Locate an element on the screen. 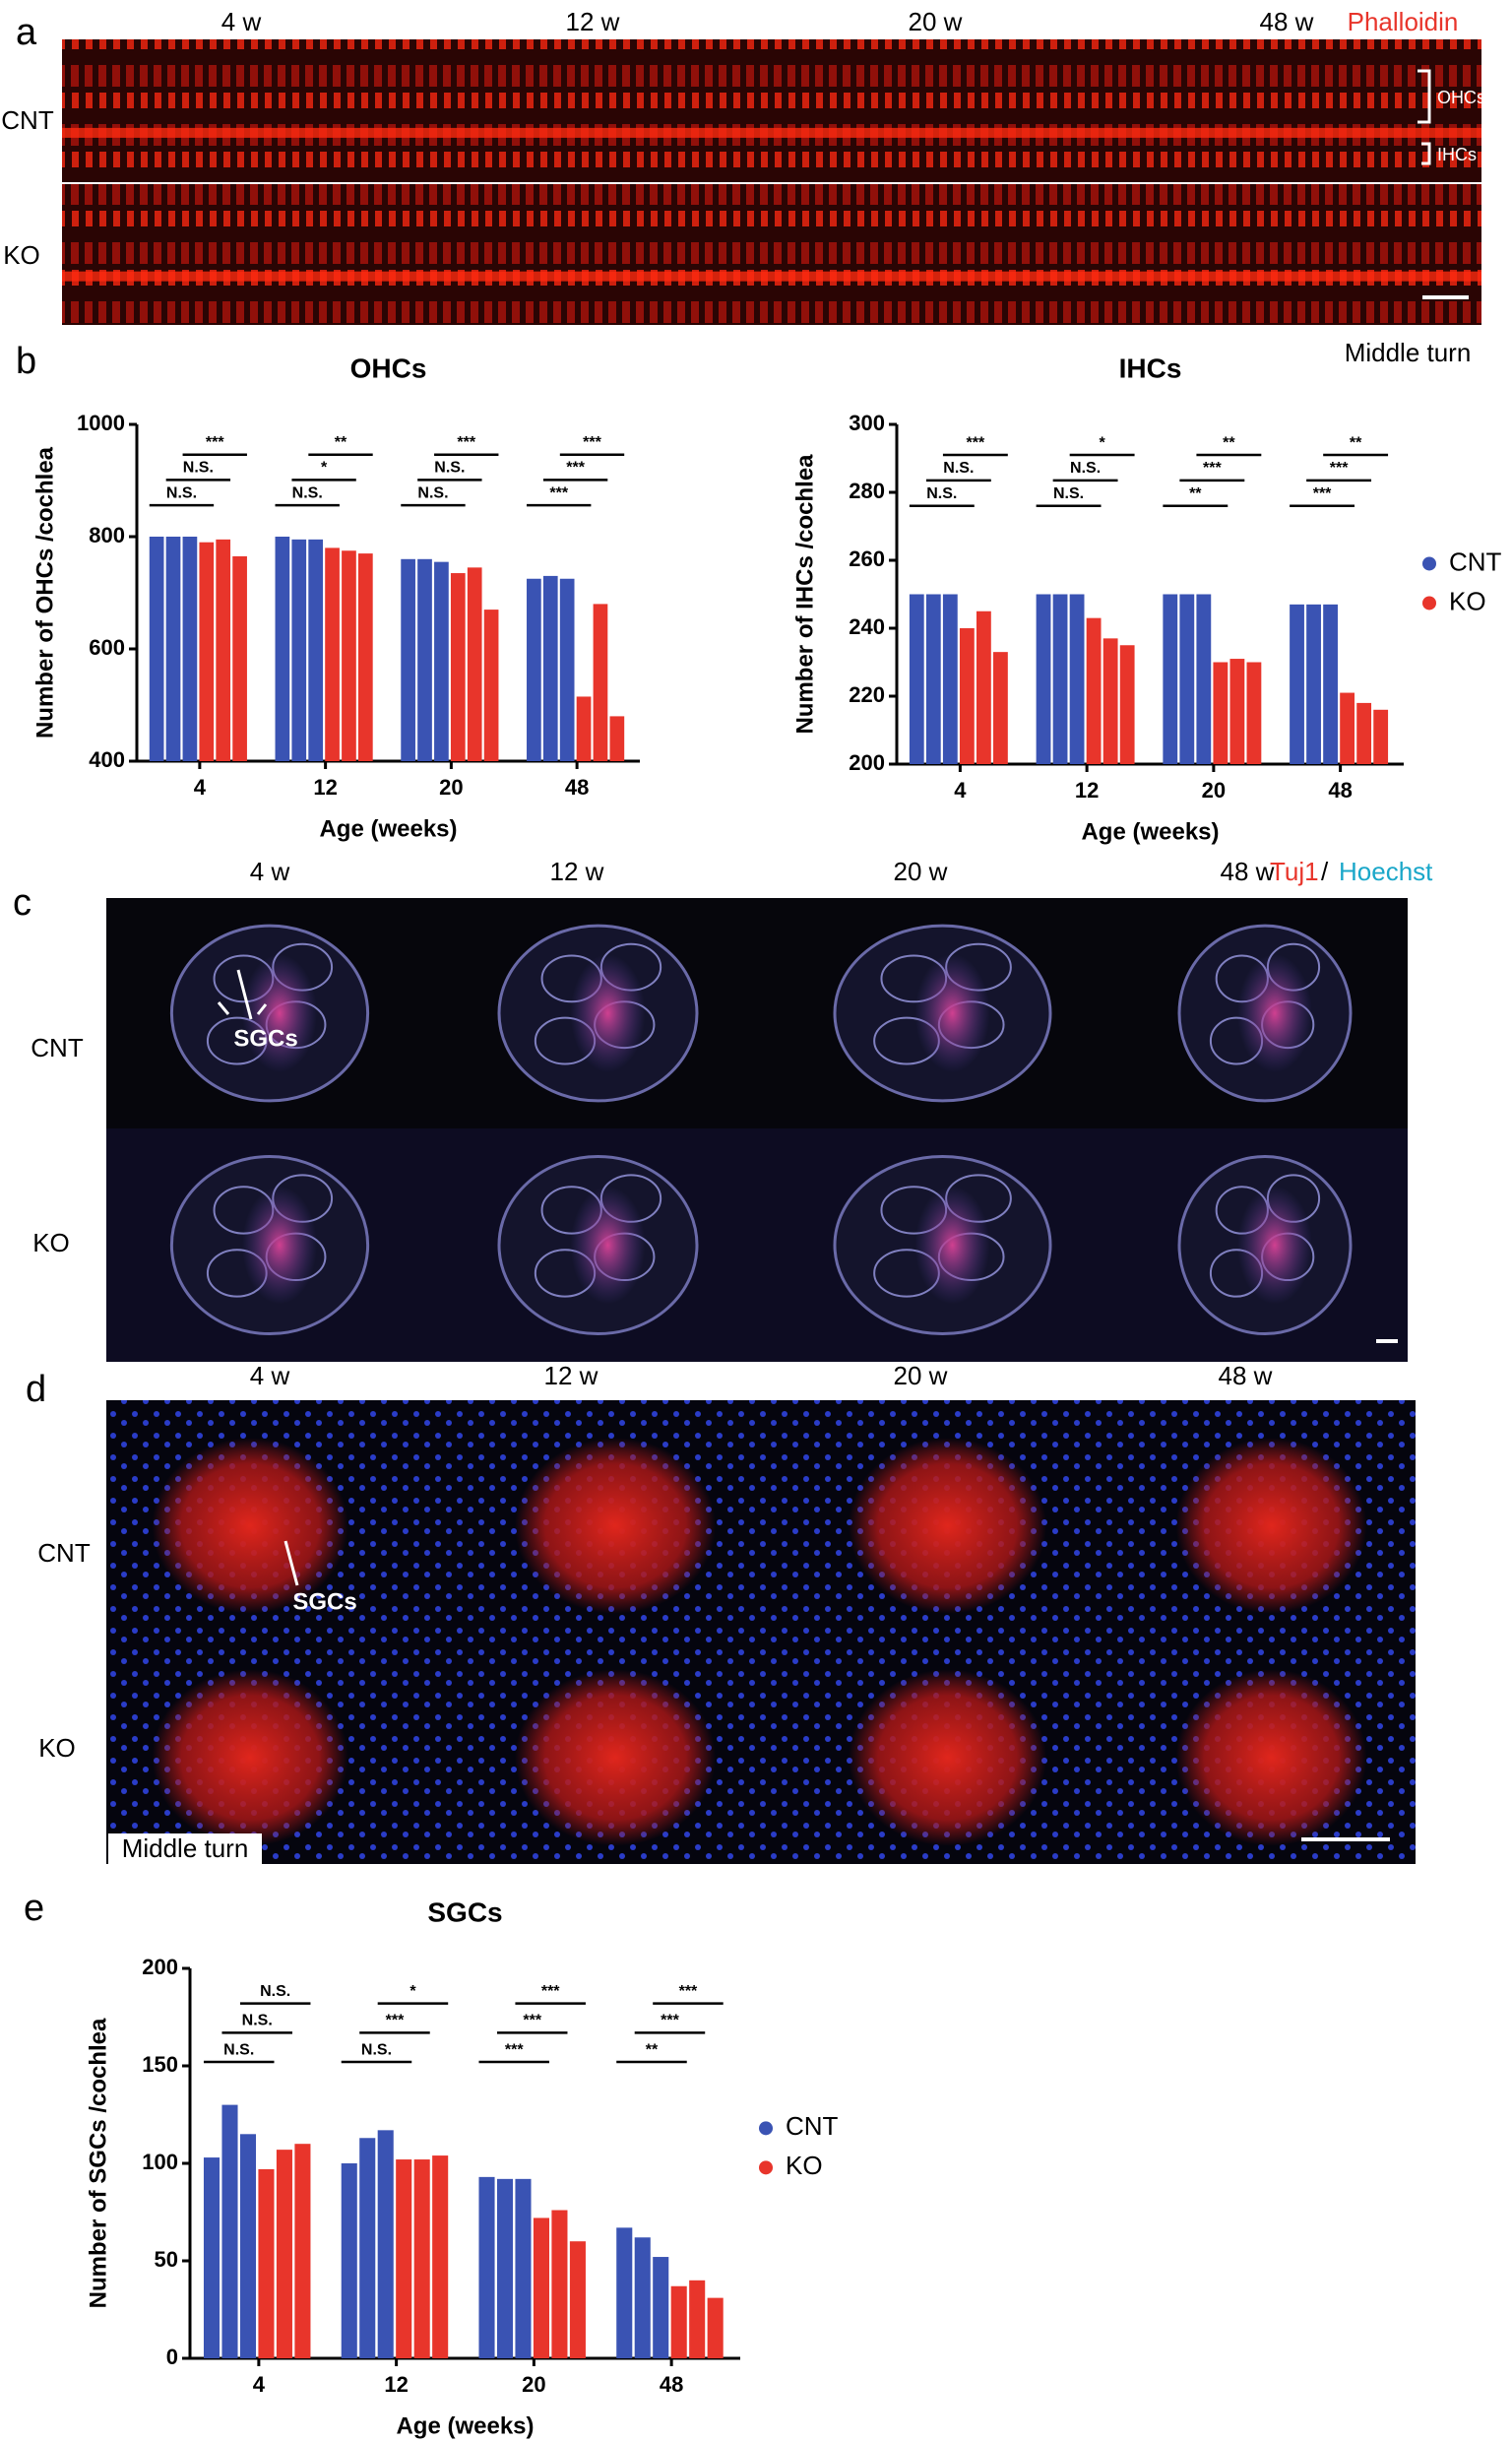 The image size is (1512, 2443). marker-label: OHCs is located at coordinates (1461, 97).